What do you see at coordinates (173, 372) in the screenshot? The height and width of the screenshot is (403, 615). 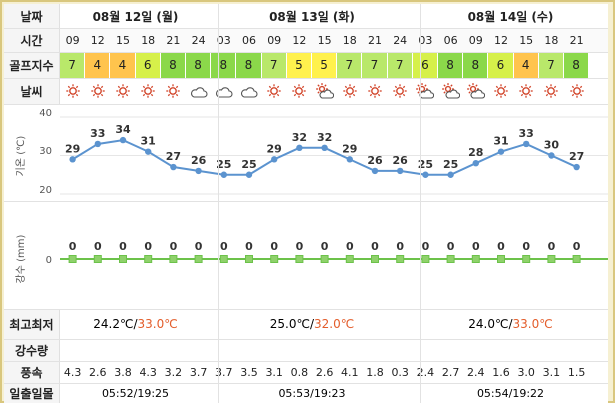 I see `wind-cell: 3.2` at bounding box center [173, 372].